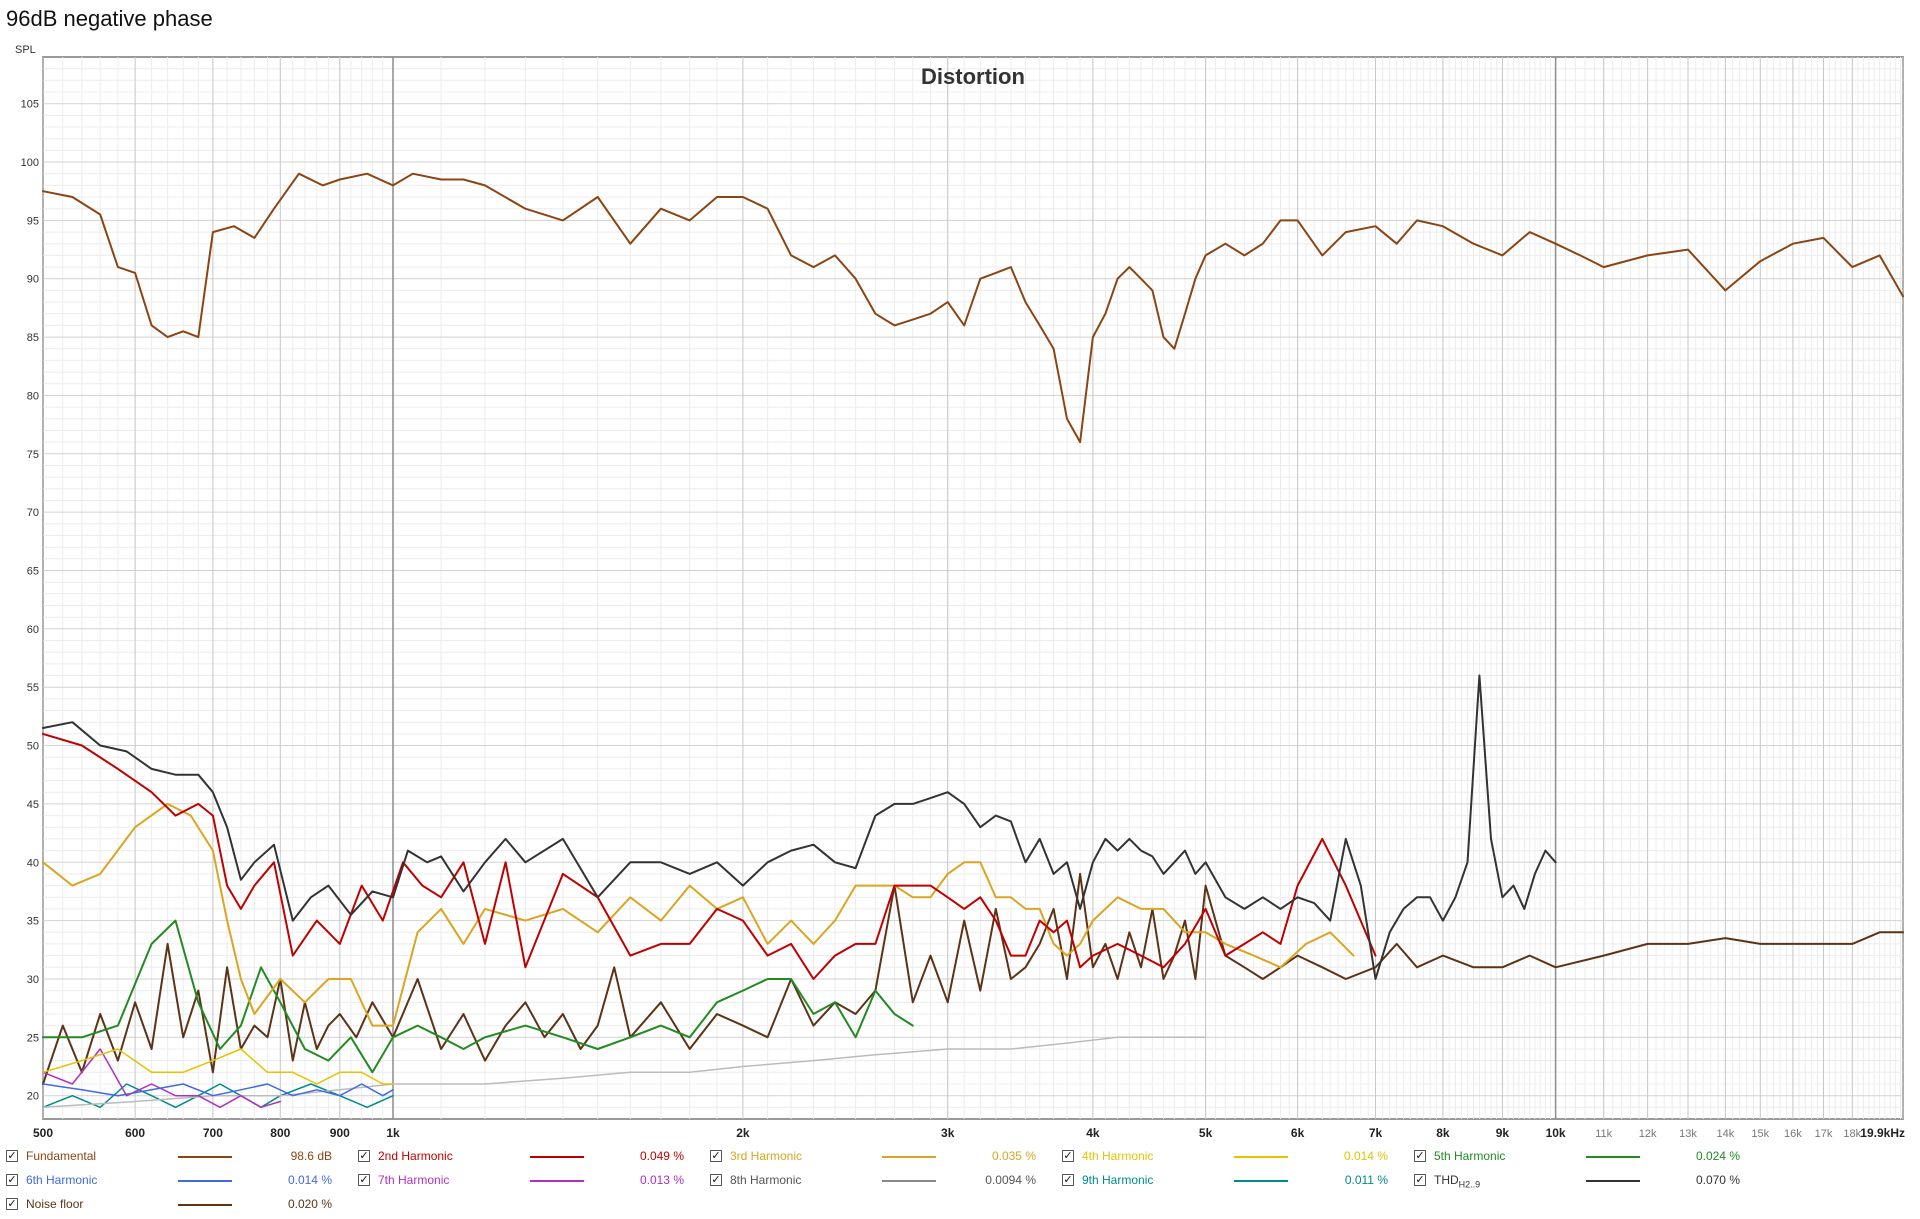  What do you see at coordinates (33, 630) in the screenshot?
I see `y-tick-label: 60` at bounding box center [33, 630].